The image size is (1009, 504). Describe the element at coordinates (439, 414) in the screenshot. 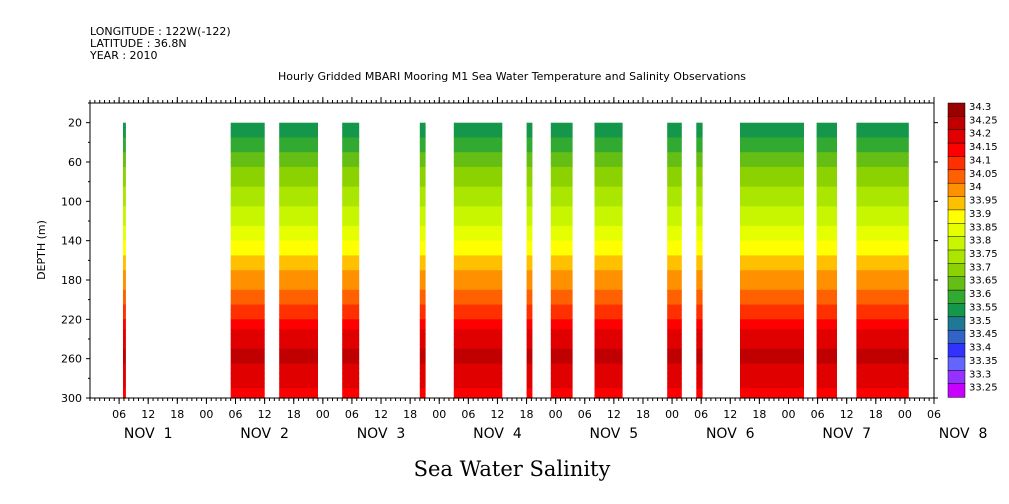

I see `x-tick-label: 00` at that location.